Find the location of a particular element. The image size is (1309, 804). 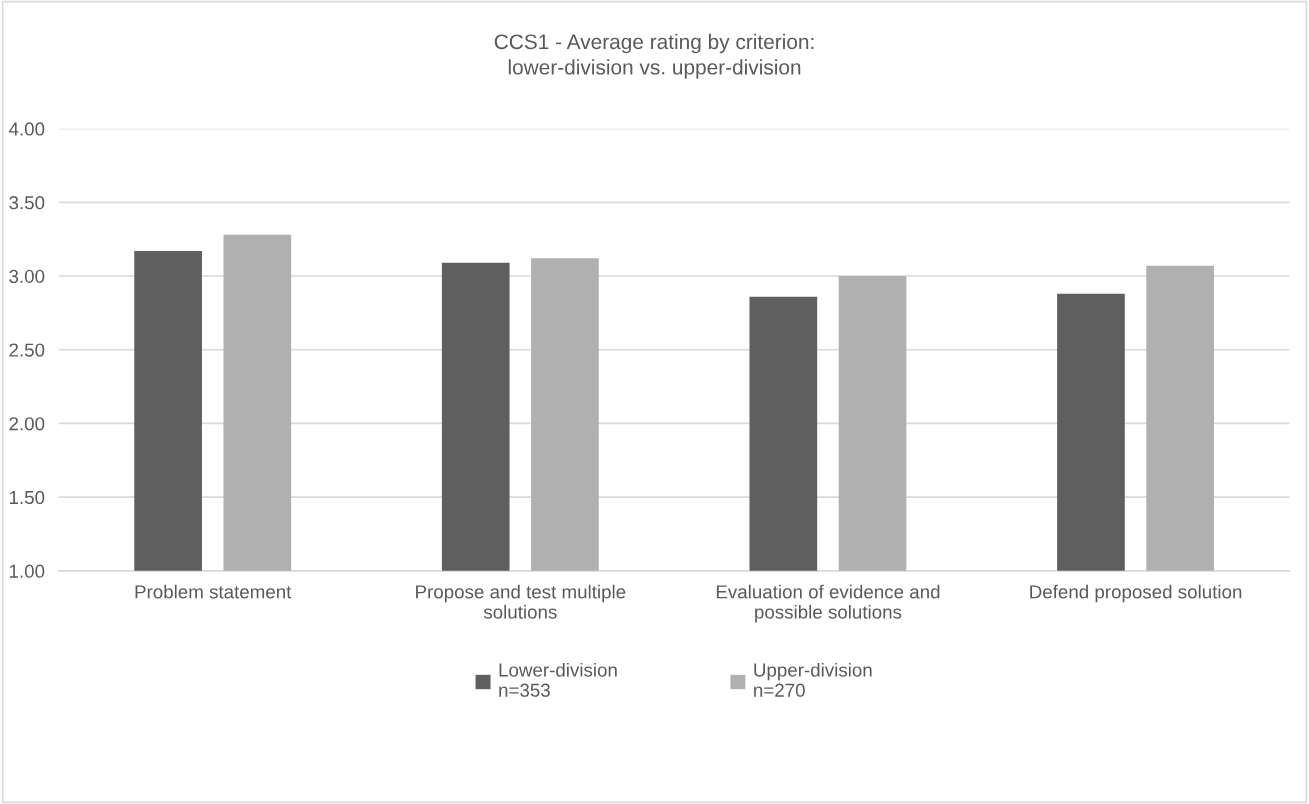

y-tick-label: 3.00 is located at coordinates (27, 276).